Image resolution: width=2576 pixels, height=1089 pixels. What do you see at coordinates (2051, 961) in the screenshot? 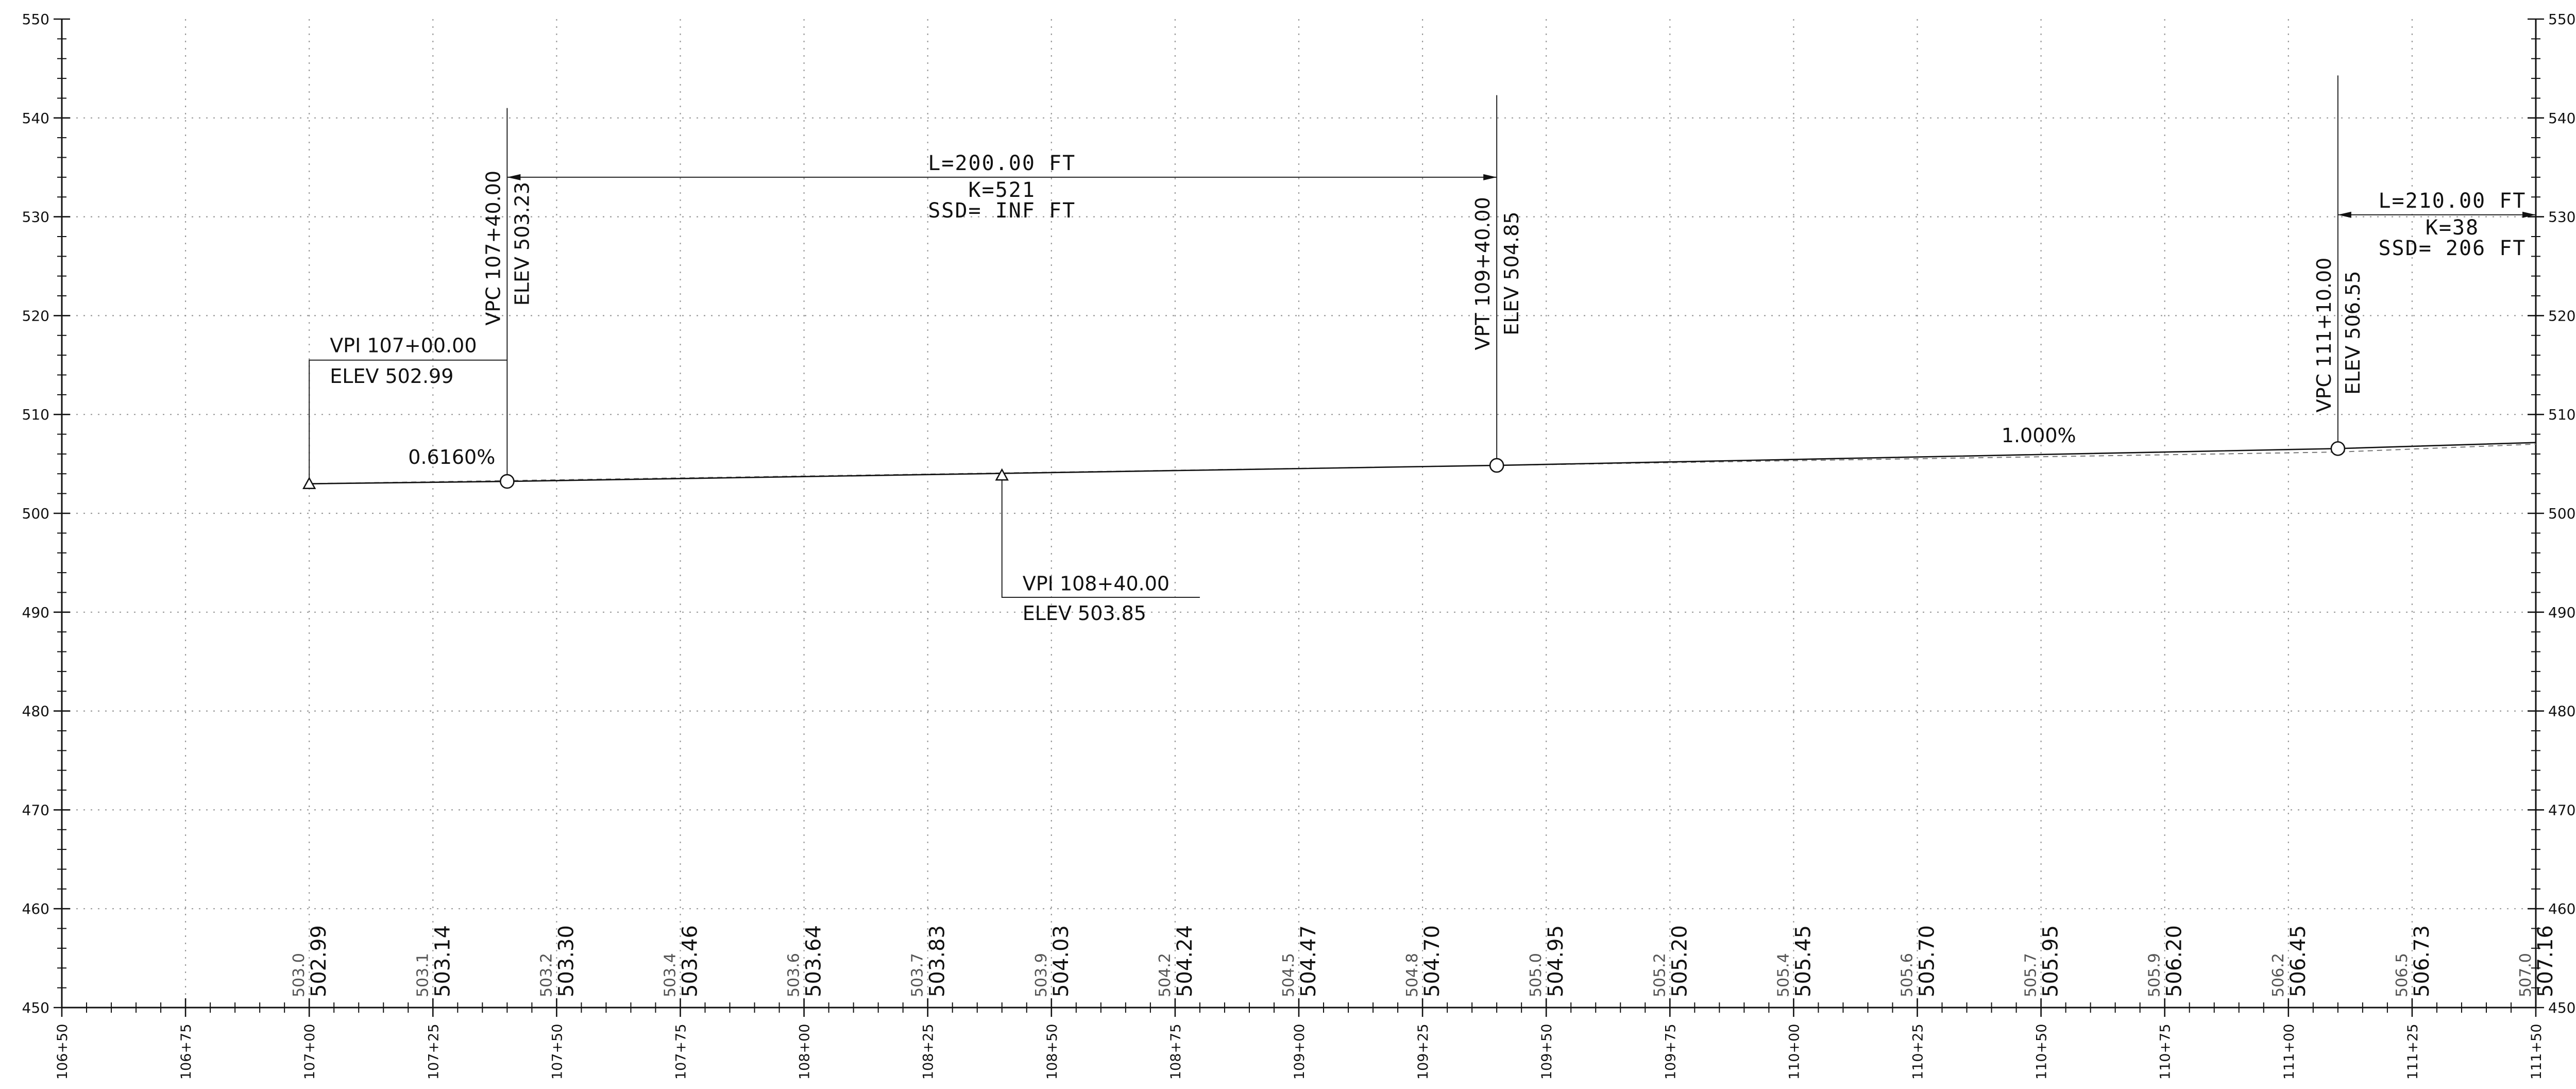
I see `proposed-elevation-label: 505.95` at bounding box center [2051, 961].